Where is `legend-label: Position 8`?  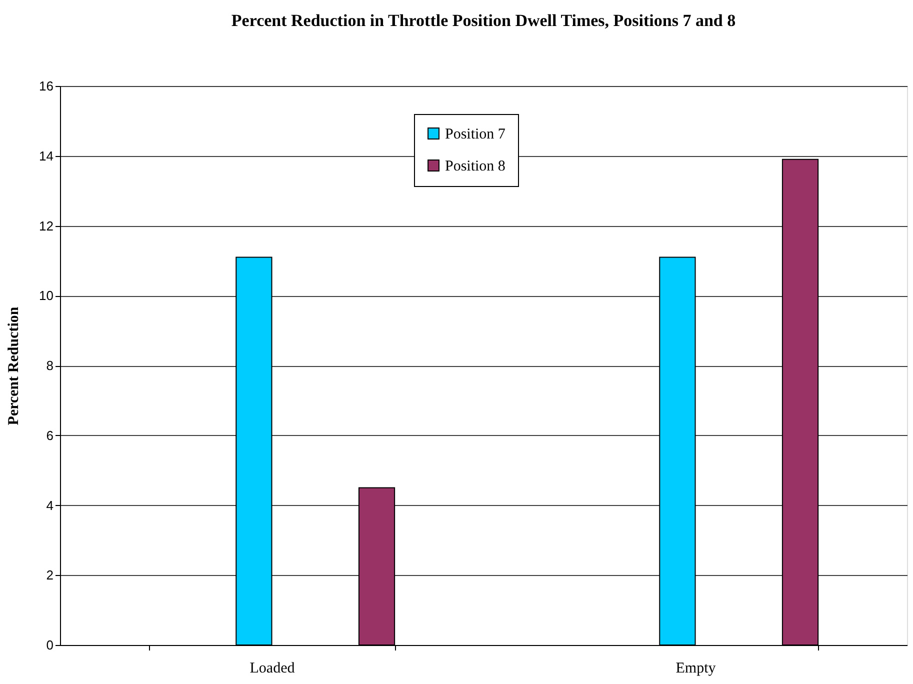
legend-label: Position 8 is located at coordinates (475, 166).